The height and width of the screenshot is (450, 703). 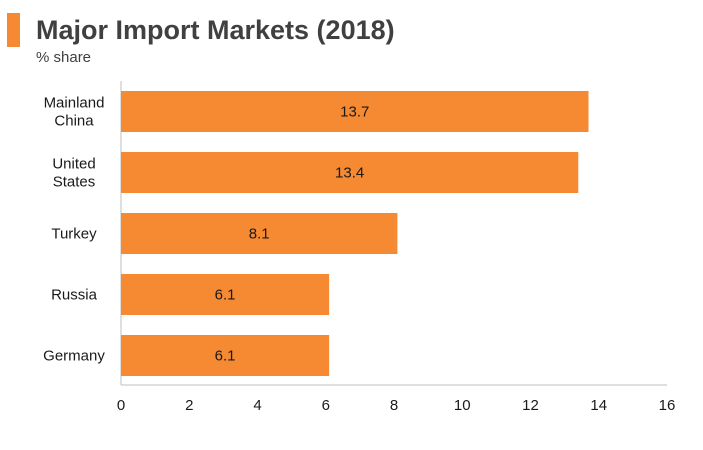 I want to click on category-label-line: Turkey, so click(x=74, y=234).